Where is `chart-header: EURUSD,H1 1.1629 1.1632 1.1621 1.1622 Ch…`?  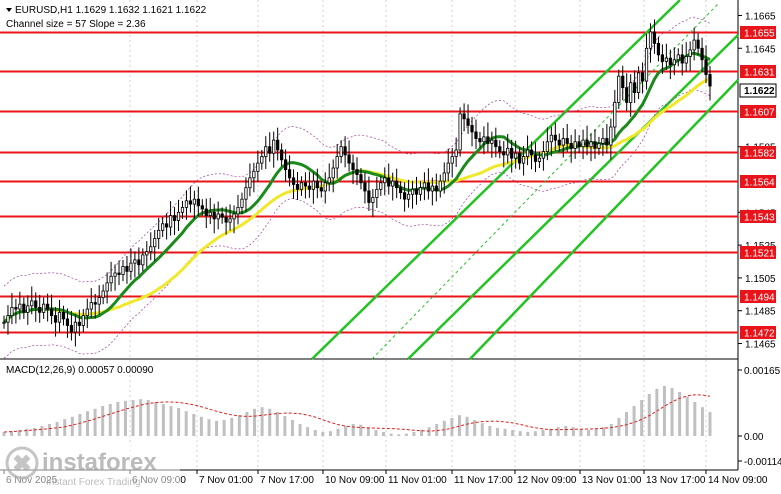 chart-header: EURUSD,H1 1.1629 1.1632 1.1621 1.1622 Ch… is located at coordinates (106, 17).